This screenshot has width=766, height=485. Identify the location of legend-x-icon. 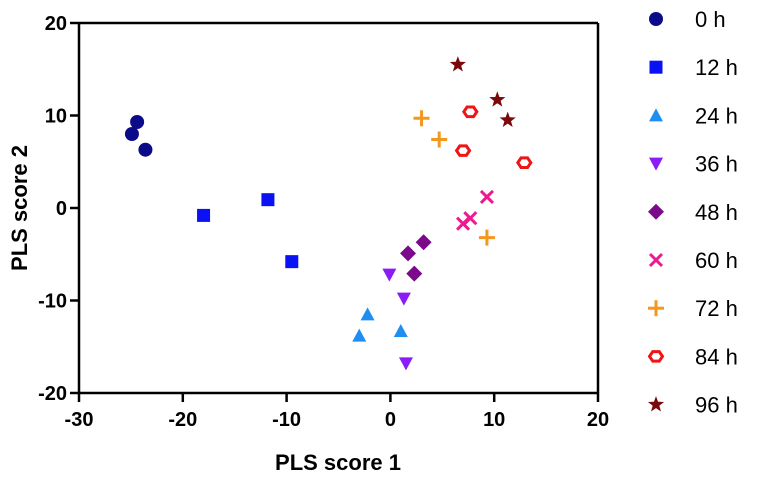
(656, 260).